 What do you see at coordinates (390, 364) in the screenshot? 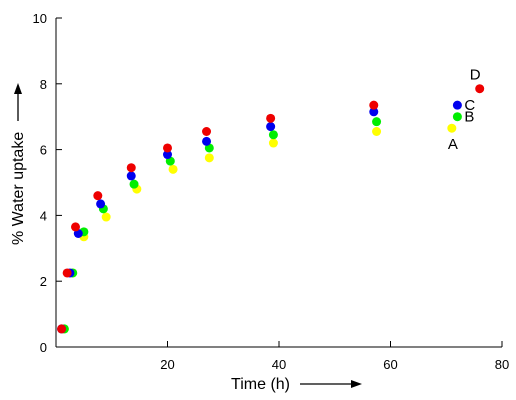
I see `x-tick-label: 60` at bounding box center [390, 364].